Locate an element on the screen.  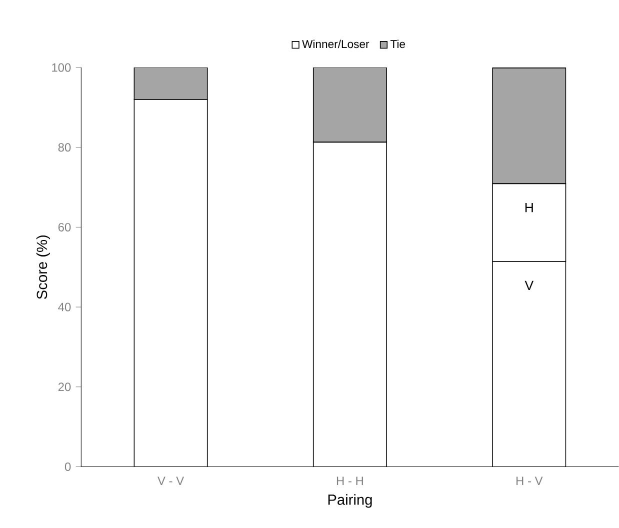
data-label: H is located at coordinates (529, 207).